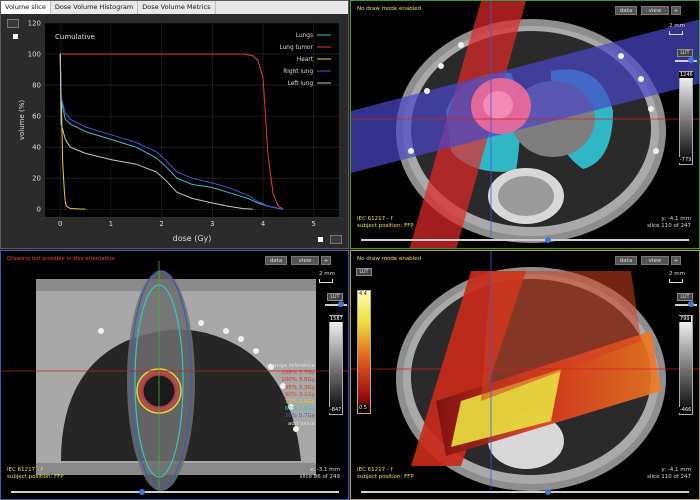 Image resolution: width=700 pixels, height=500 pixels. I want to click on x-tick-label: 5, so click(313, 224).